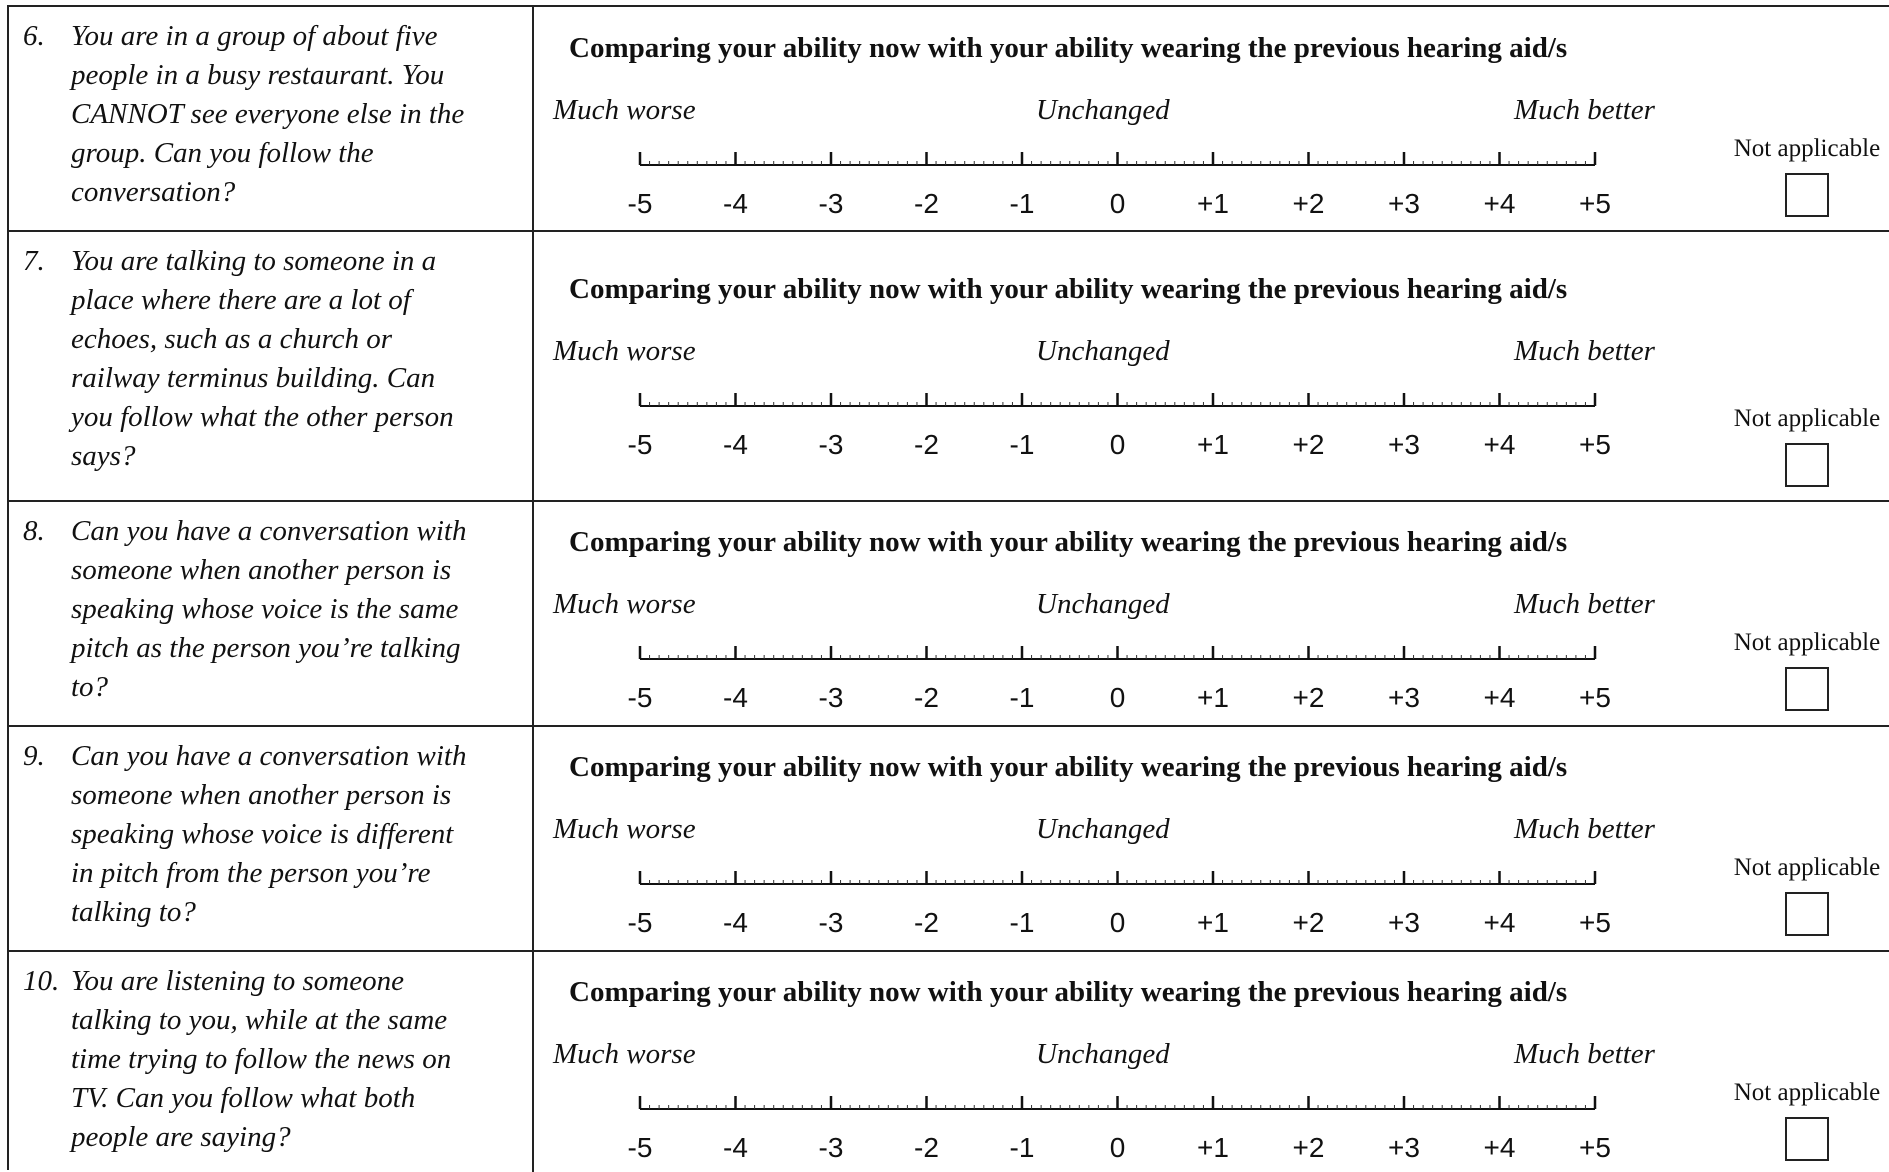 This screenshot has height=1172, width=1889. I want to click on question-number: 6., so click(34, 36).